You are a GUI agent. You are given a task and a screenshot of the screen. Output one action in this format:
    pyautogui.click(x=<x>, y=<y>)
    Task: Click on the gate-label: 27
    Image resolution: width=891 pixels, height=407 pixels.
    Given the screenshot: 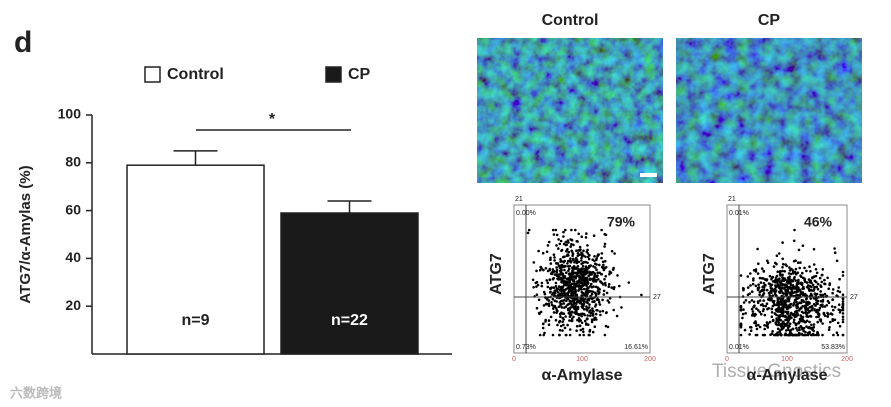 What is the action you would take?
    pyautogui.click(x=657, y=297)
    